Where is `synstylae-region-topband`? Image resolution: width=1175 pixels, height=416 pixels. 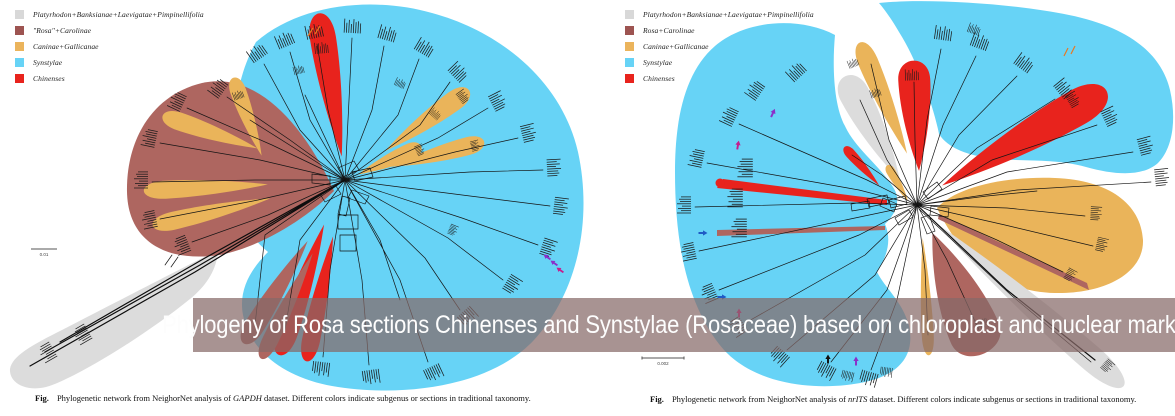
synstylae-region-topband is located at coordinates (1026, 87).